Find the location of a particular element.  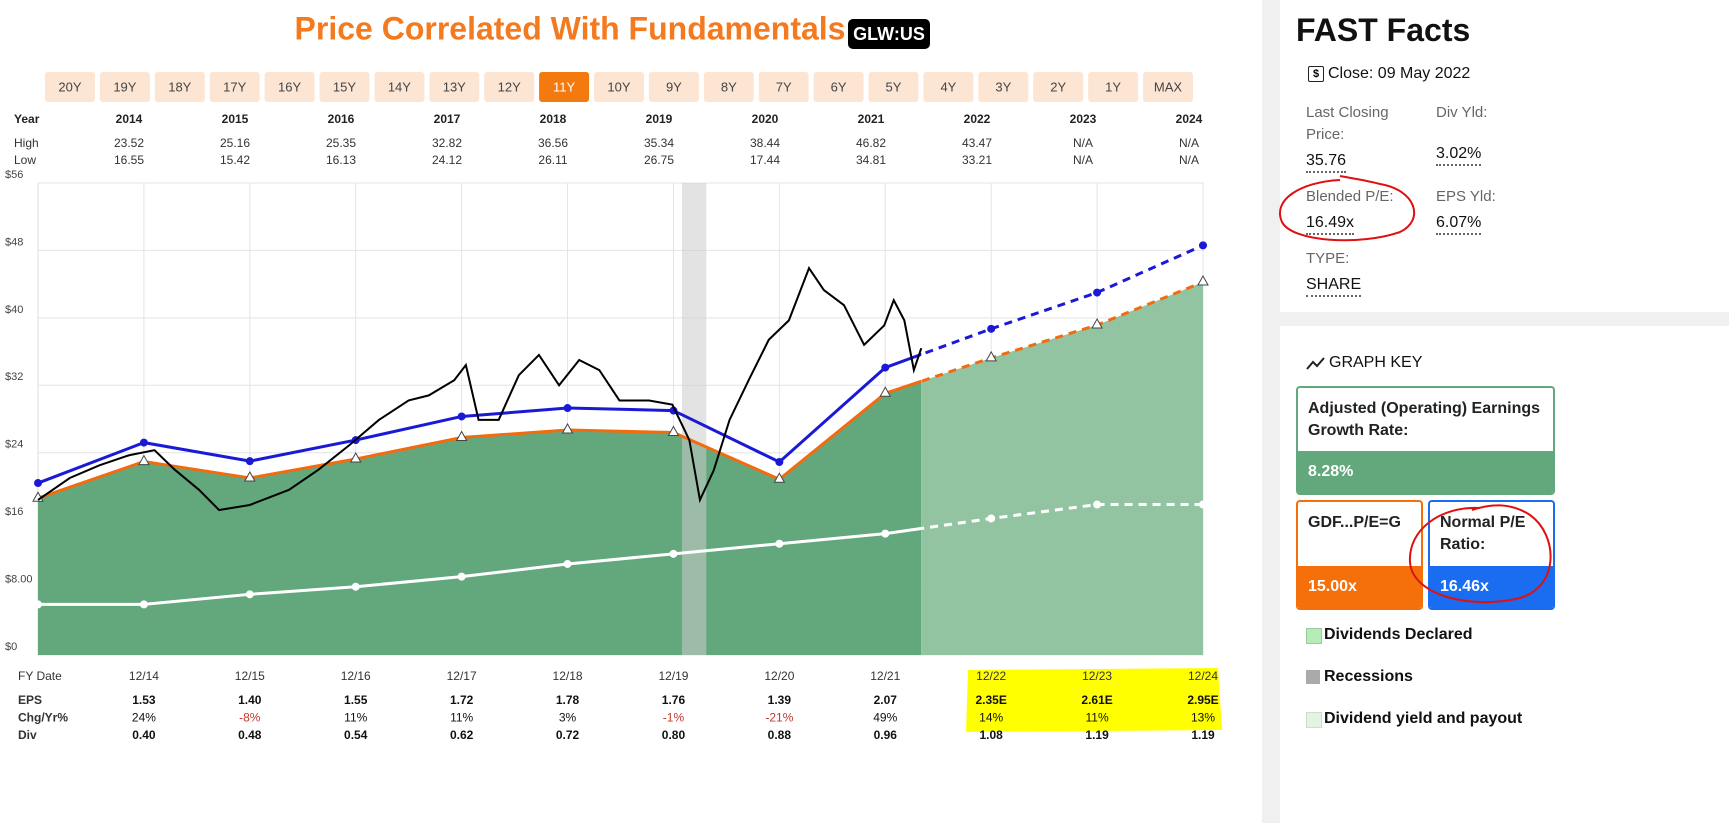

y-tick-label: $48 is located at coordinates (14, 242).